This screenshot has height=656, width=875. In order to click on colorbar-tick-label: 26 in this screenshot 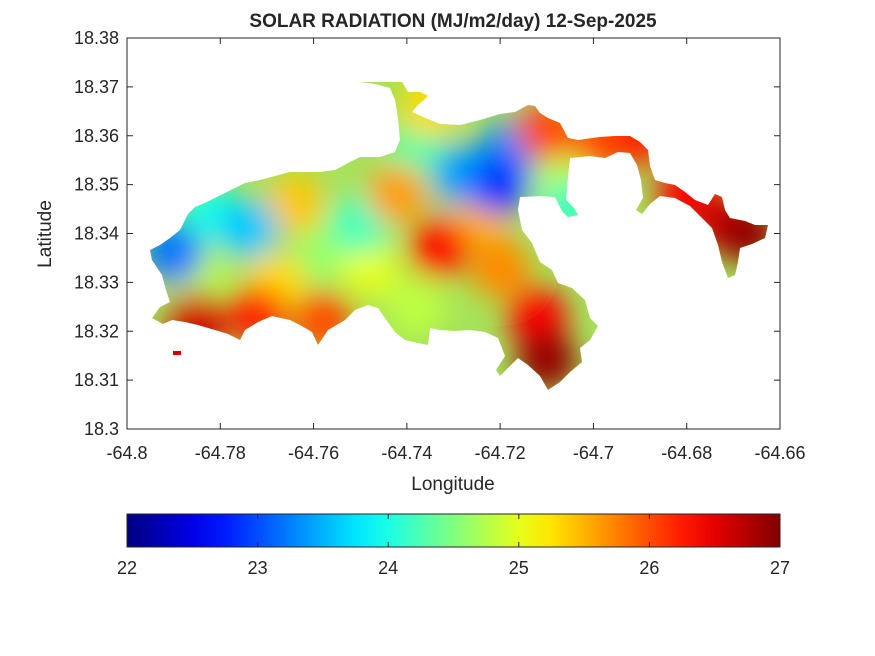, I will do `click(649, 568)`.